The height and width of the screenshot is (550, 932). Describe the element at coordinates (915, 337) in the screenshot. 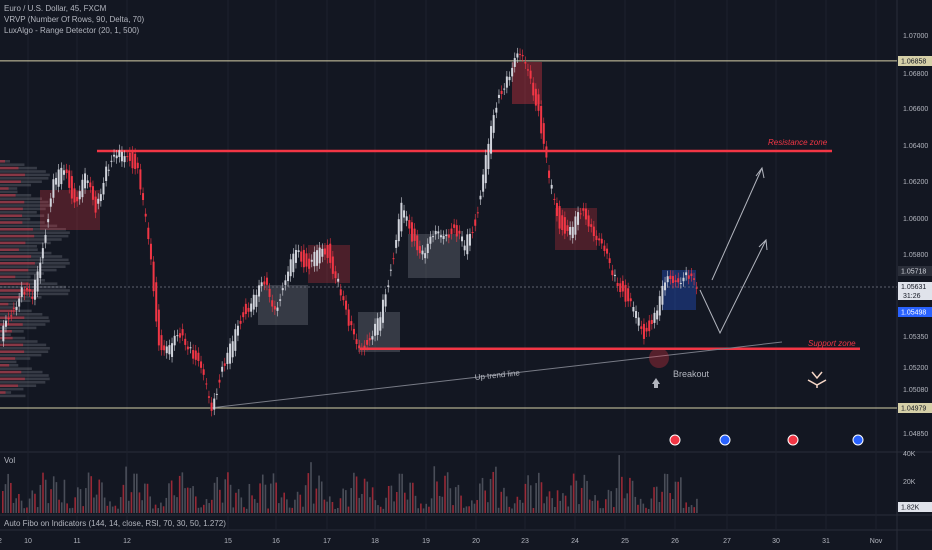

I see `price-axis-tick: 1.05350` at that location.